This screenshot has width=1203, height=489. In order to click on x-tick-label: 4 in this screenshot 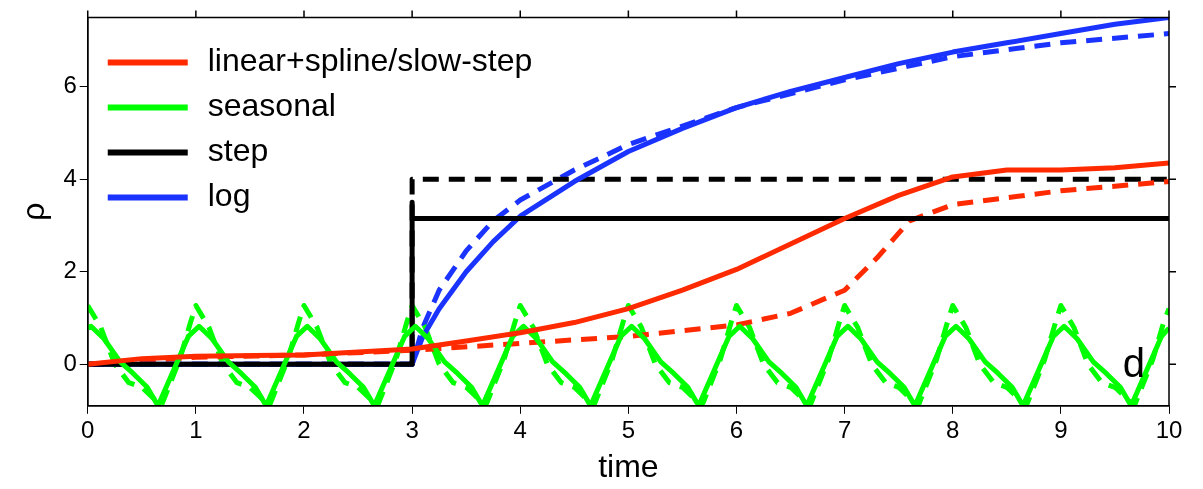, I will do `click(520, 429)`.